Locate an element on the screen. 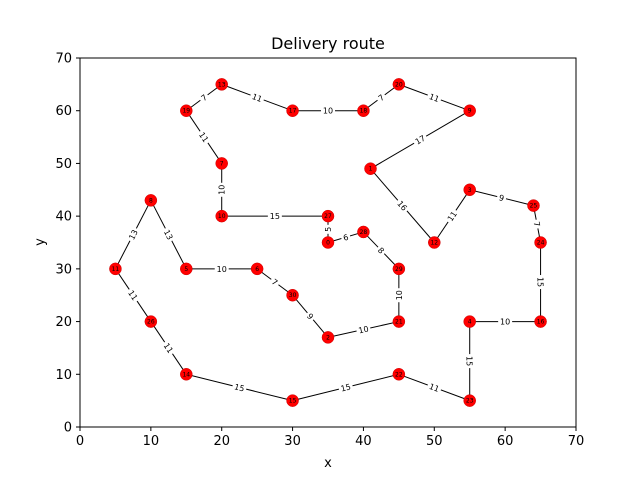 The image size is (640, 480). node-id-label: 9 is located at coordinates (470, 111).